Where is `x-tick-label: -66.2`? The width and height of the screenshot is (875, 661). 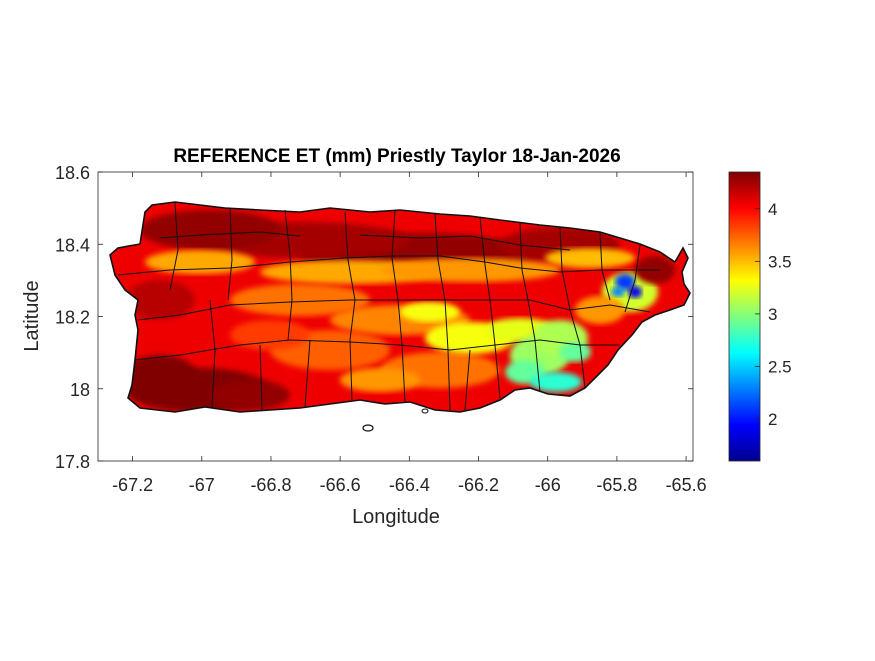
x-tick-label: -66.2 is located at coordinates (478, 485).